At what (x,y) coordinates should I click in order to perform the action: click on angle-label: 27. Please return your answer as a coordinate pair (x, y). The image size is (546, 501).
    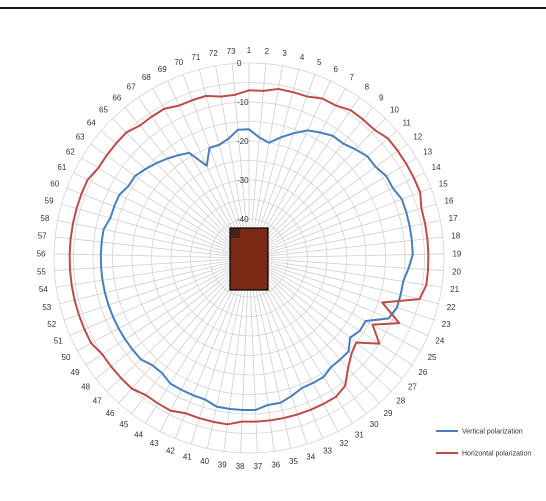
    Looking at the image, I should click on (412, 387).